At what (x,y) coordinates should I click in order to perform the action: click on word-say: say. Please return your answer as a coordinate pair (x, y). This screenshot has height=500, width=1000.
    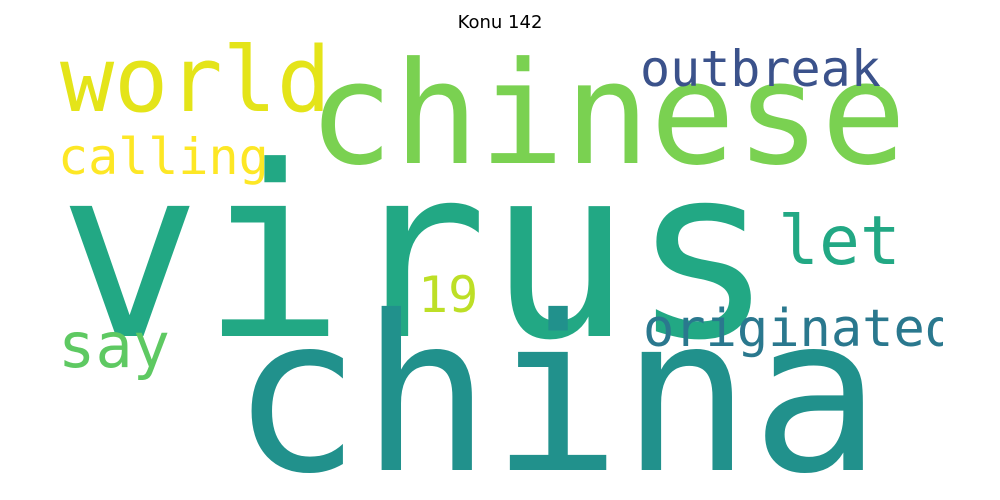
    Looking at the image, I should click on (114, 345).